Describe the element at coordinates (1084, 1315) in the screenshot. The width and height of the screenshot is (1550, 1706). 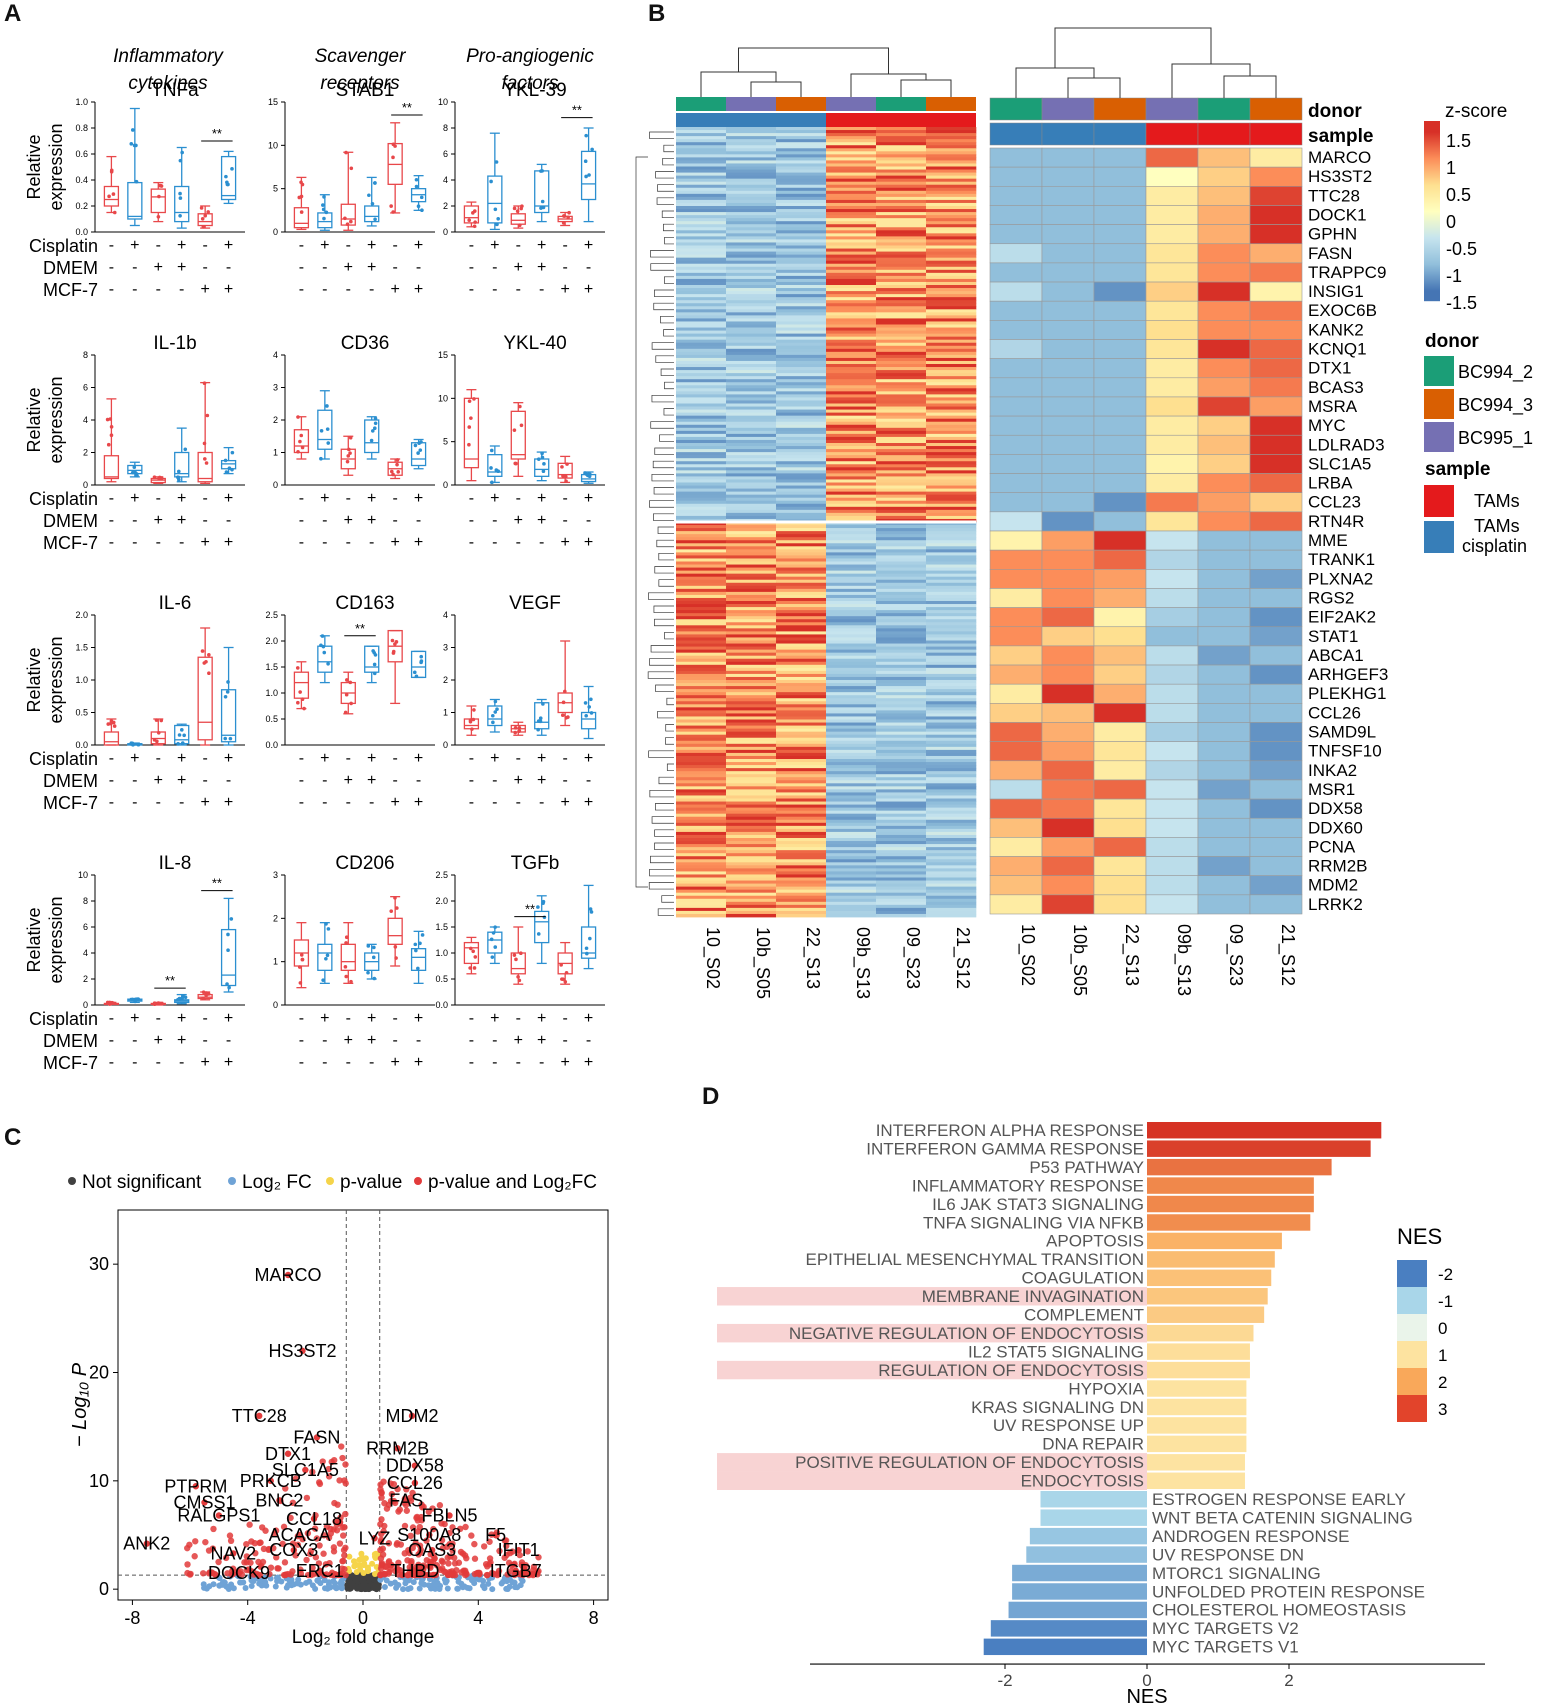
I see `pathway-label: COMPLEMENT` at that location.